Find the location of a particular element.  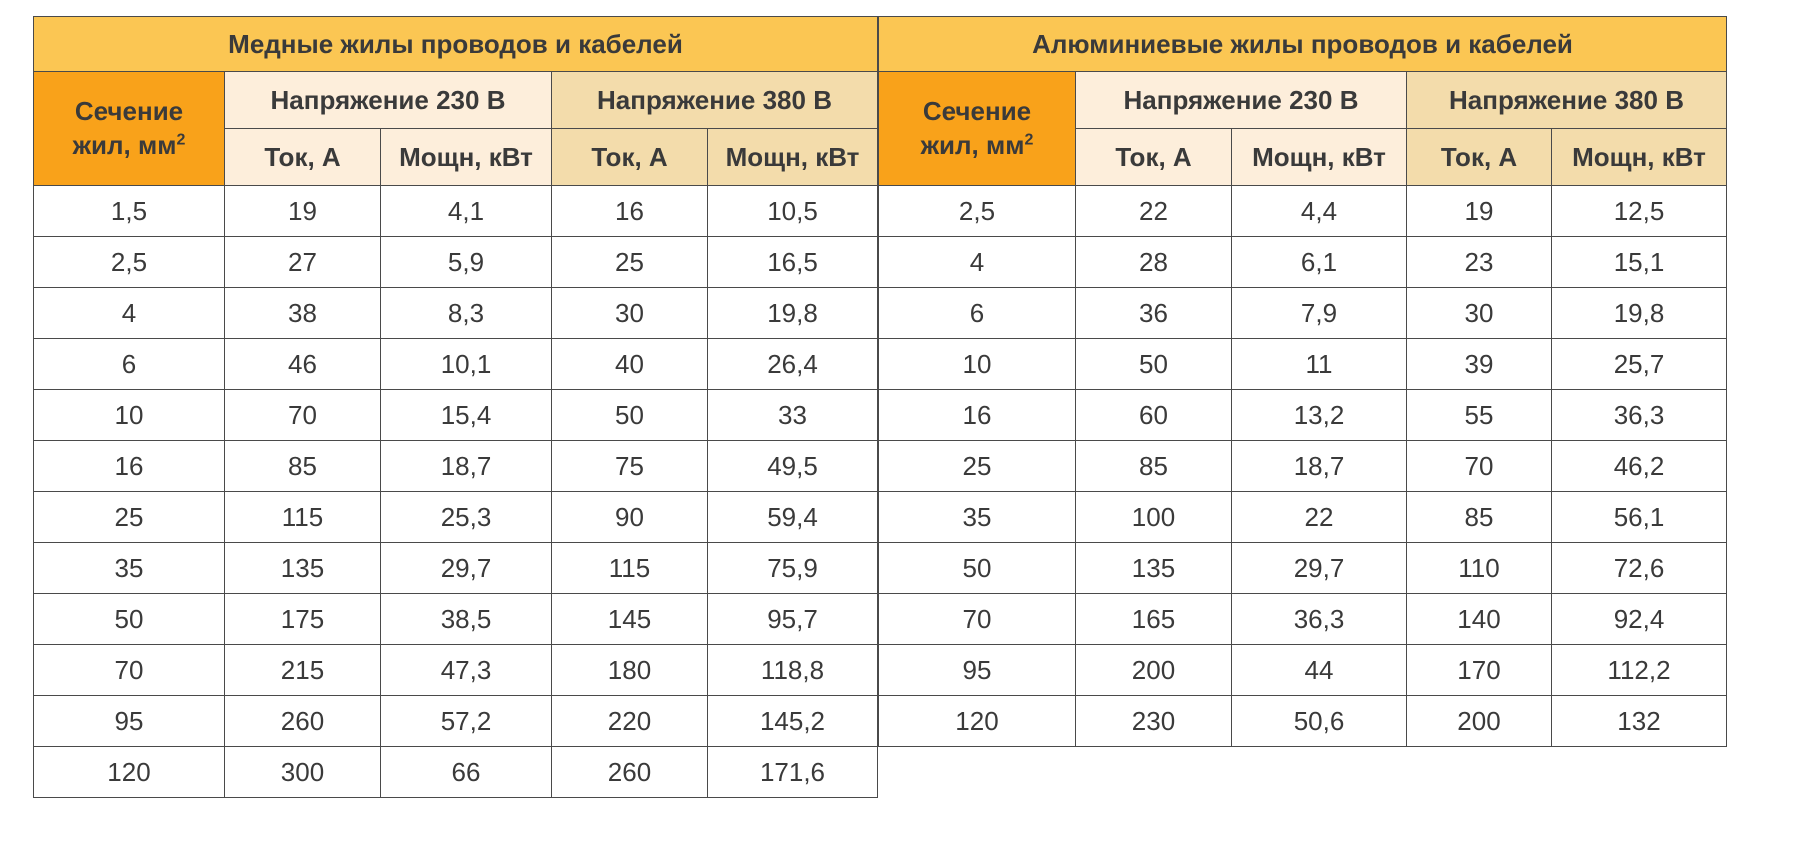

aluminum-cell-power-230: 4,4 is located at coordinates (1319, 211).